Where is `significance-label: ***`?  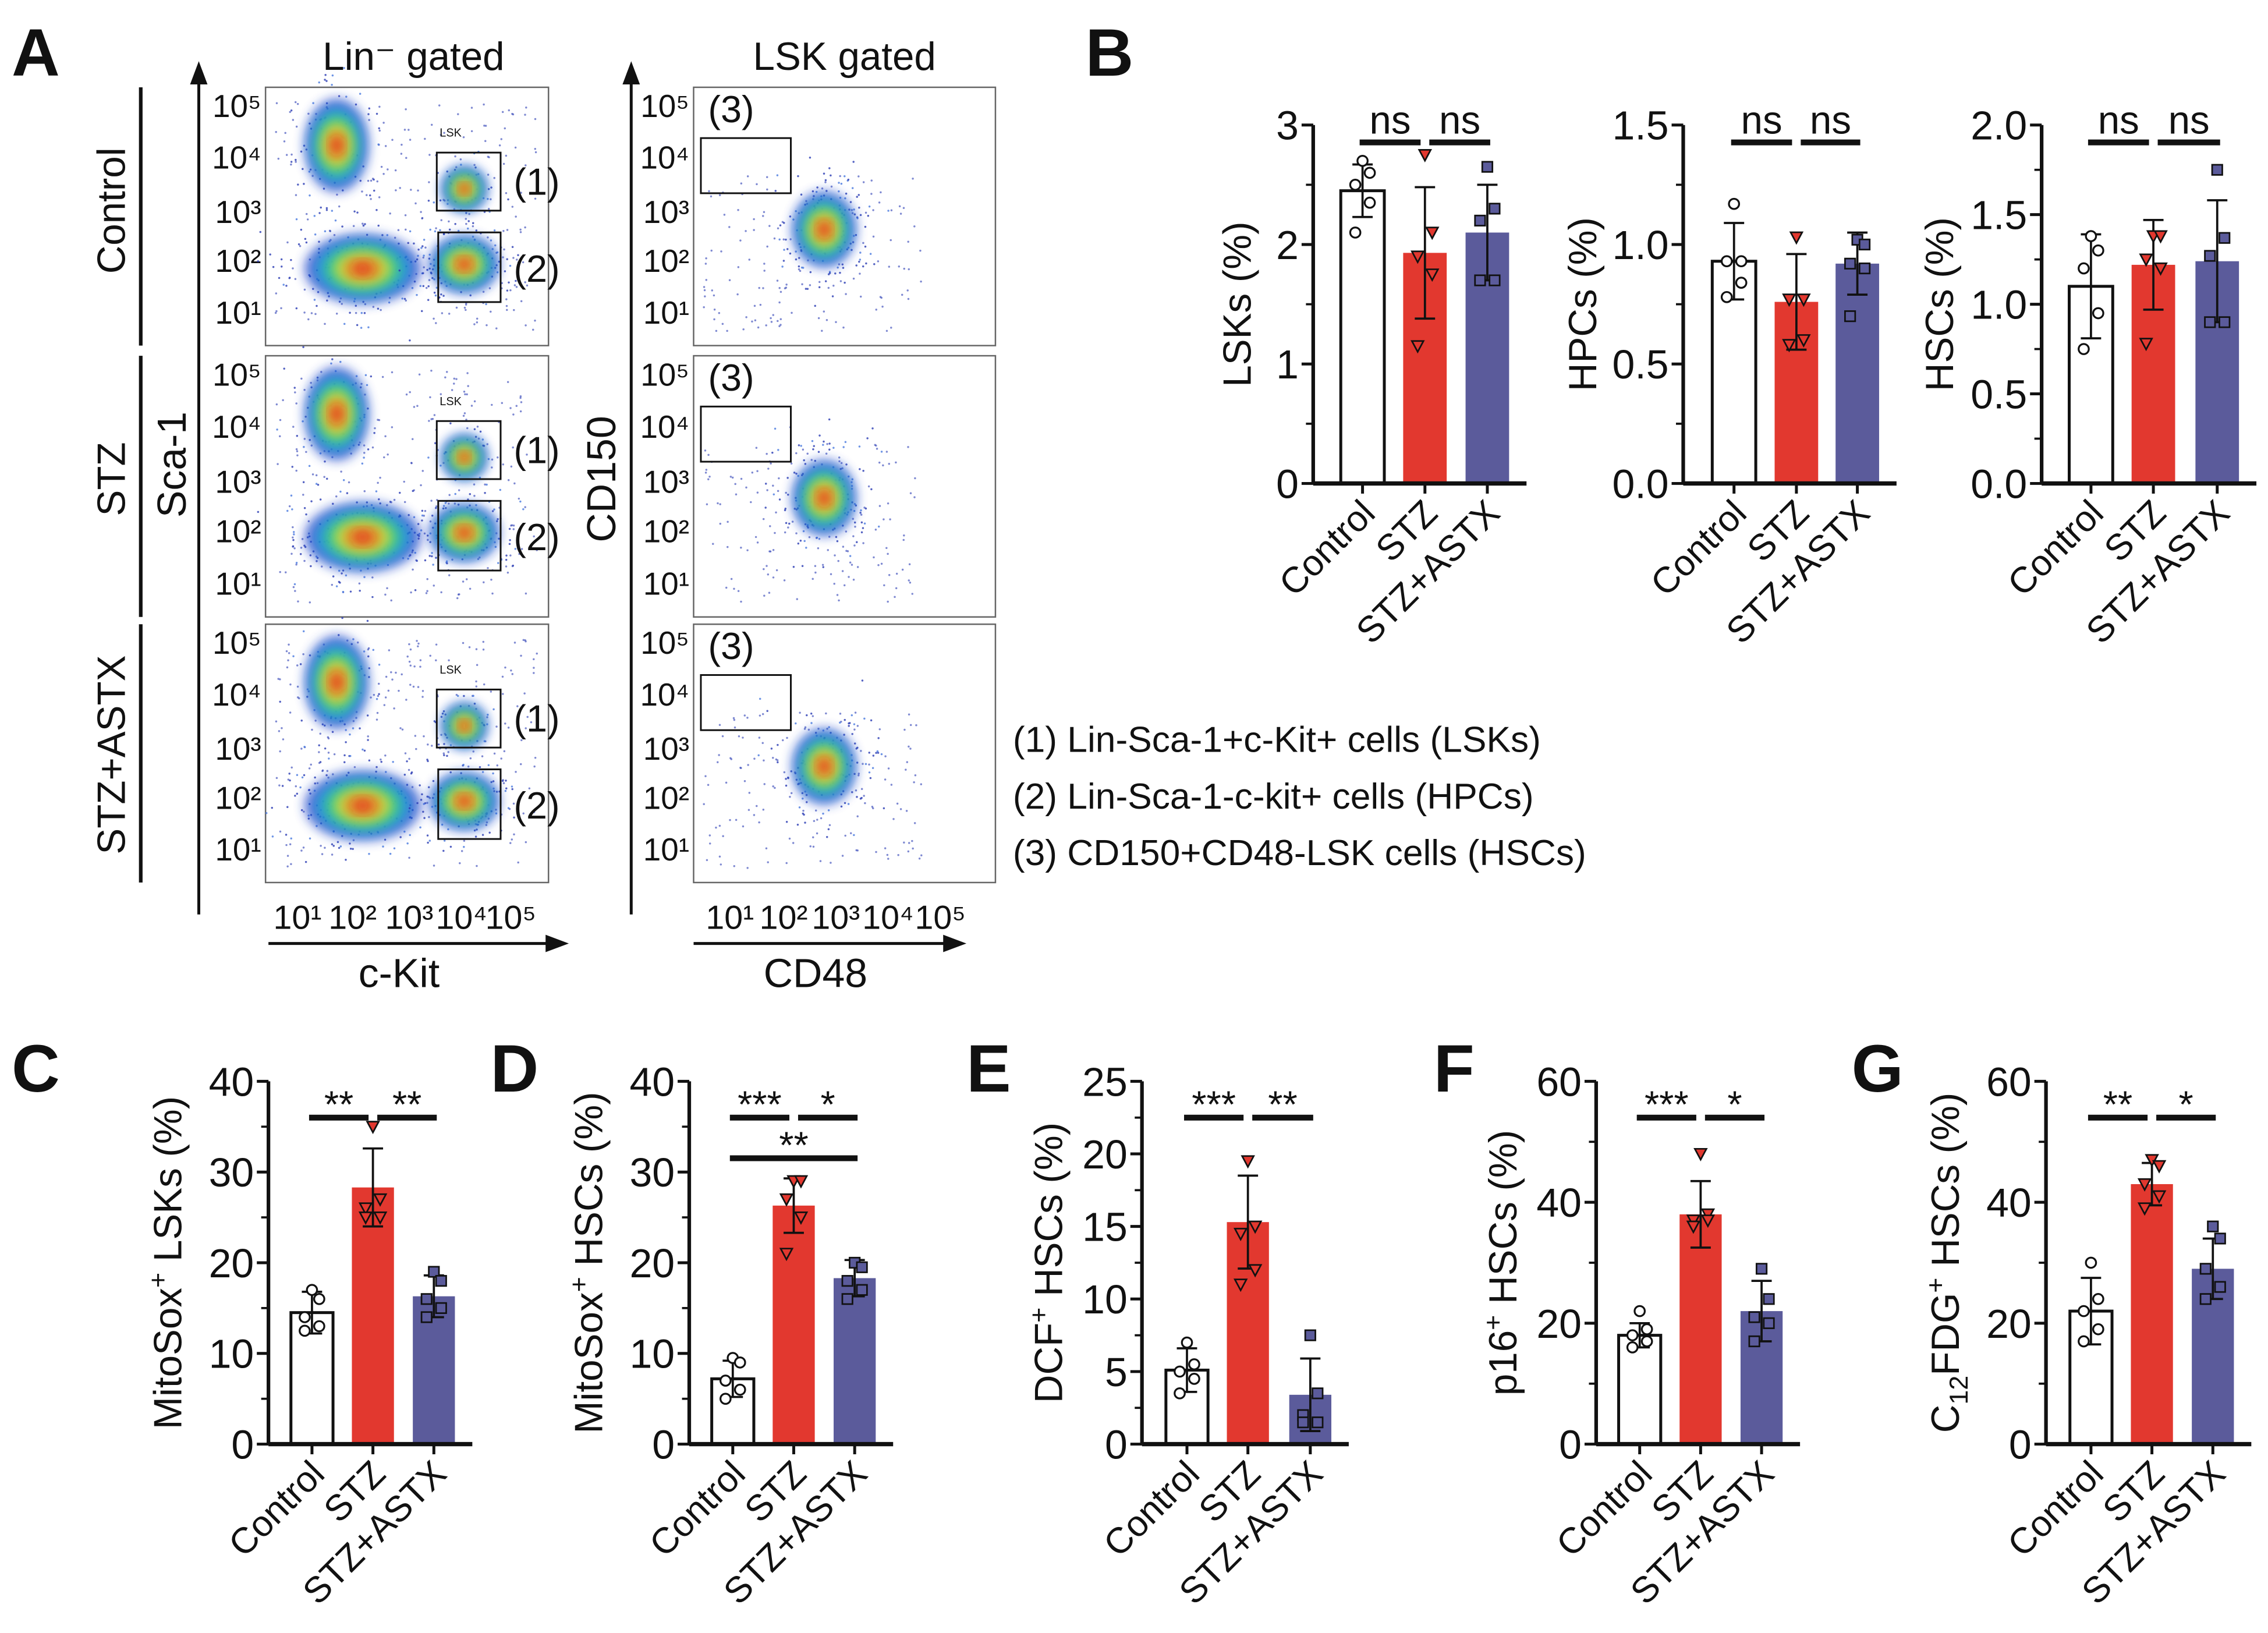
significance-label: *** is located at coordinates (1667, 1104).